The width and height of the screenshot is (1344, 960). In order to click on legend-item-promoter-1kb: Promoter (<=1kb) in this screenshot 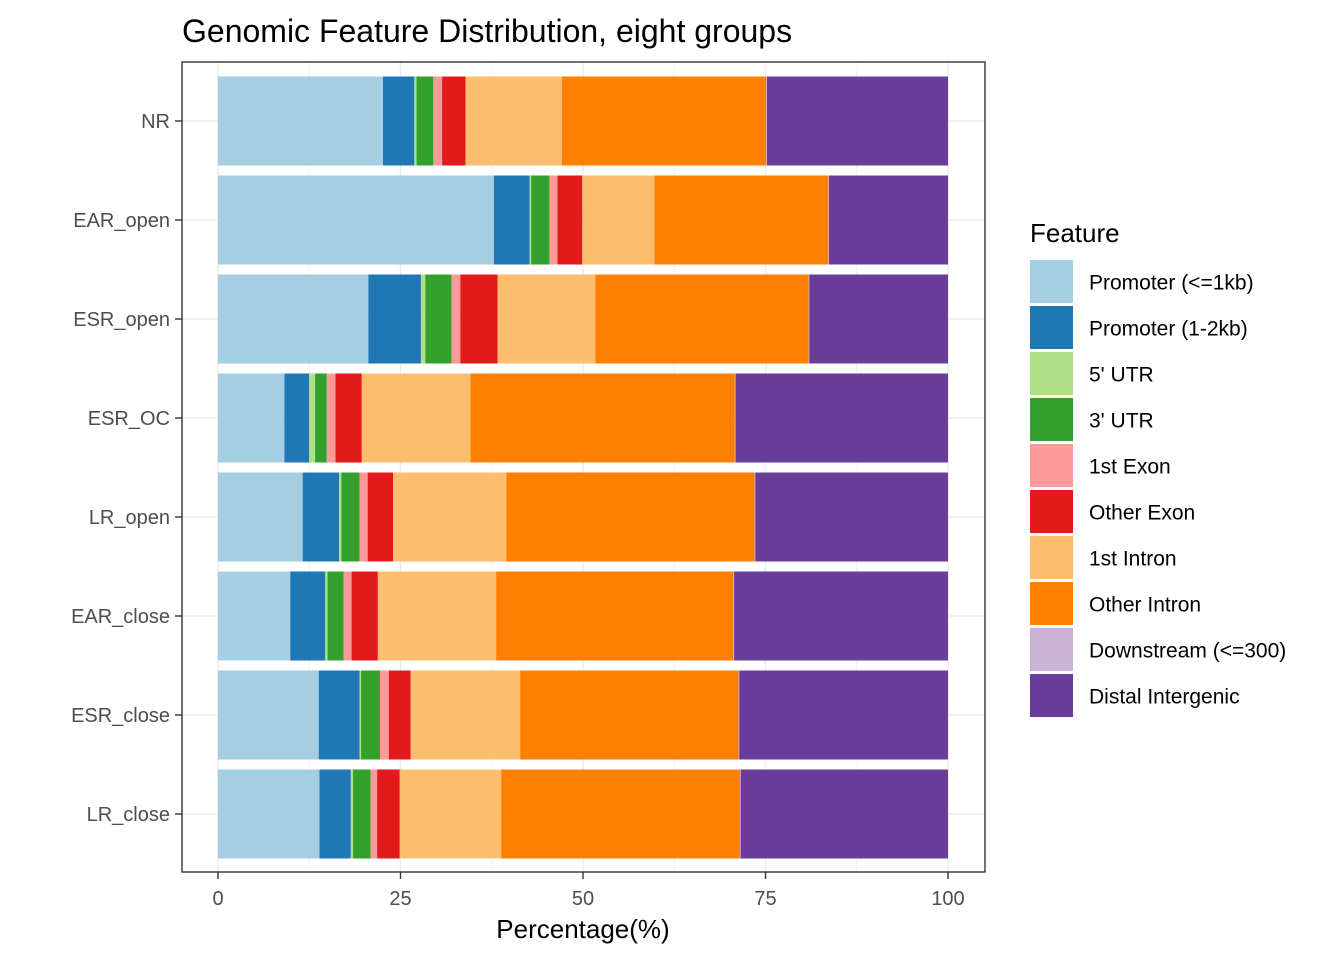, I will do `click(1142, 281)`.